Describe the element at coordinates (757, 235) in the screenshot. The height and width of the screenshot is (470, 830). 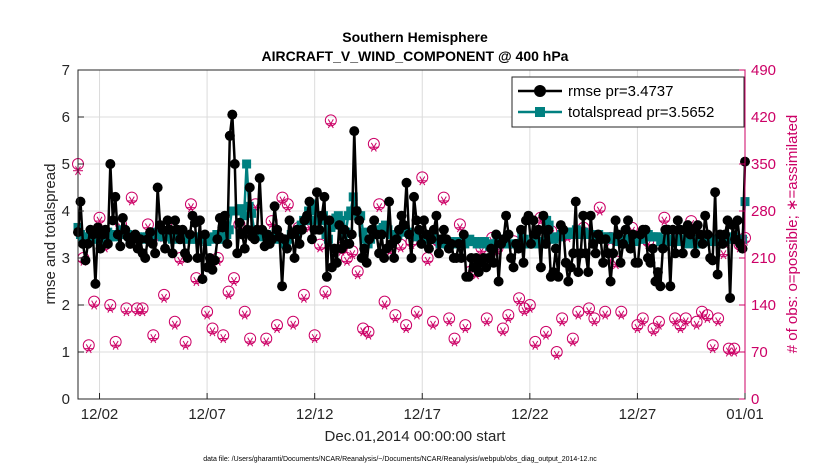
I see `right-y-axis: 0 70 140 210 280 350 420 490` at that location.